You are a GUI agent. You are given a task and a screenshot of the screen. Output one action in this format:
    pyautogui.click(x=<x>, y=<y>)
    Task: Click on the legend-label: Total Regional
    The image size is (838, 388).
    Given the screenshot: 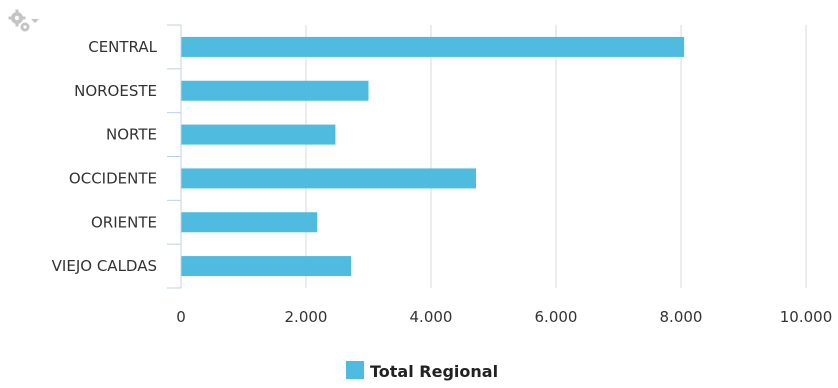 What is the action you would take?
    pyautogui.click(x=434, y=371)
    